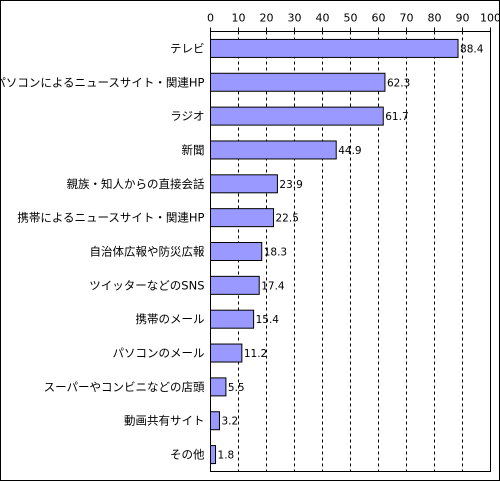 This screenshot has width=500, height=482. I want to click on x-tick-label: 0, so click(210, 18).